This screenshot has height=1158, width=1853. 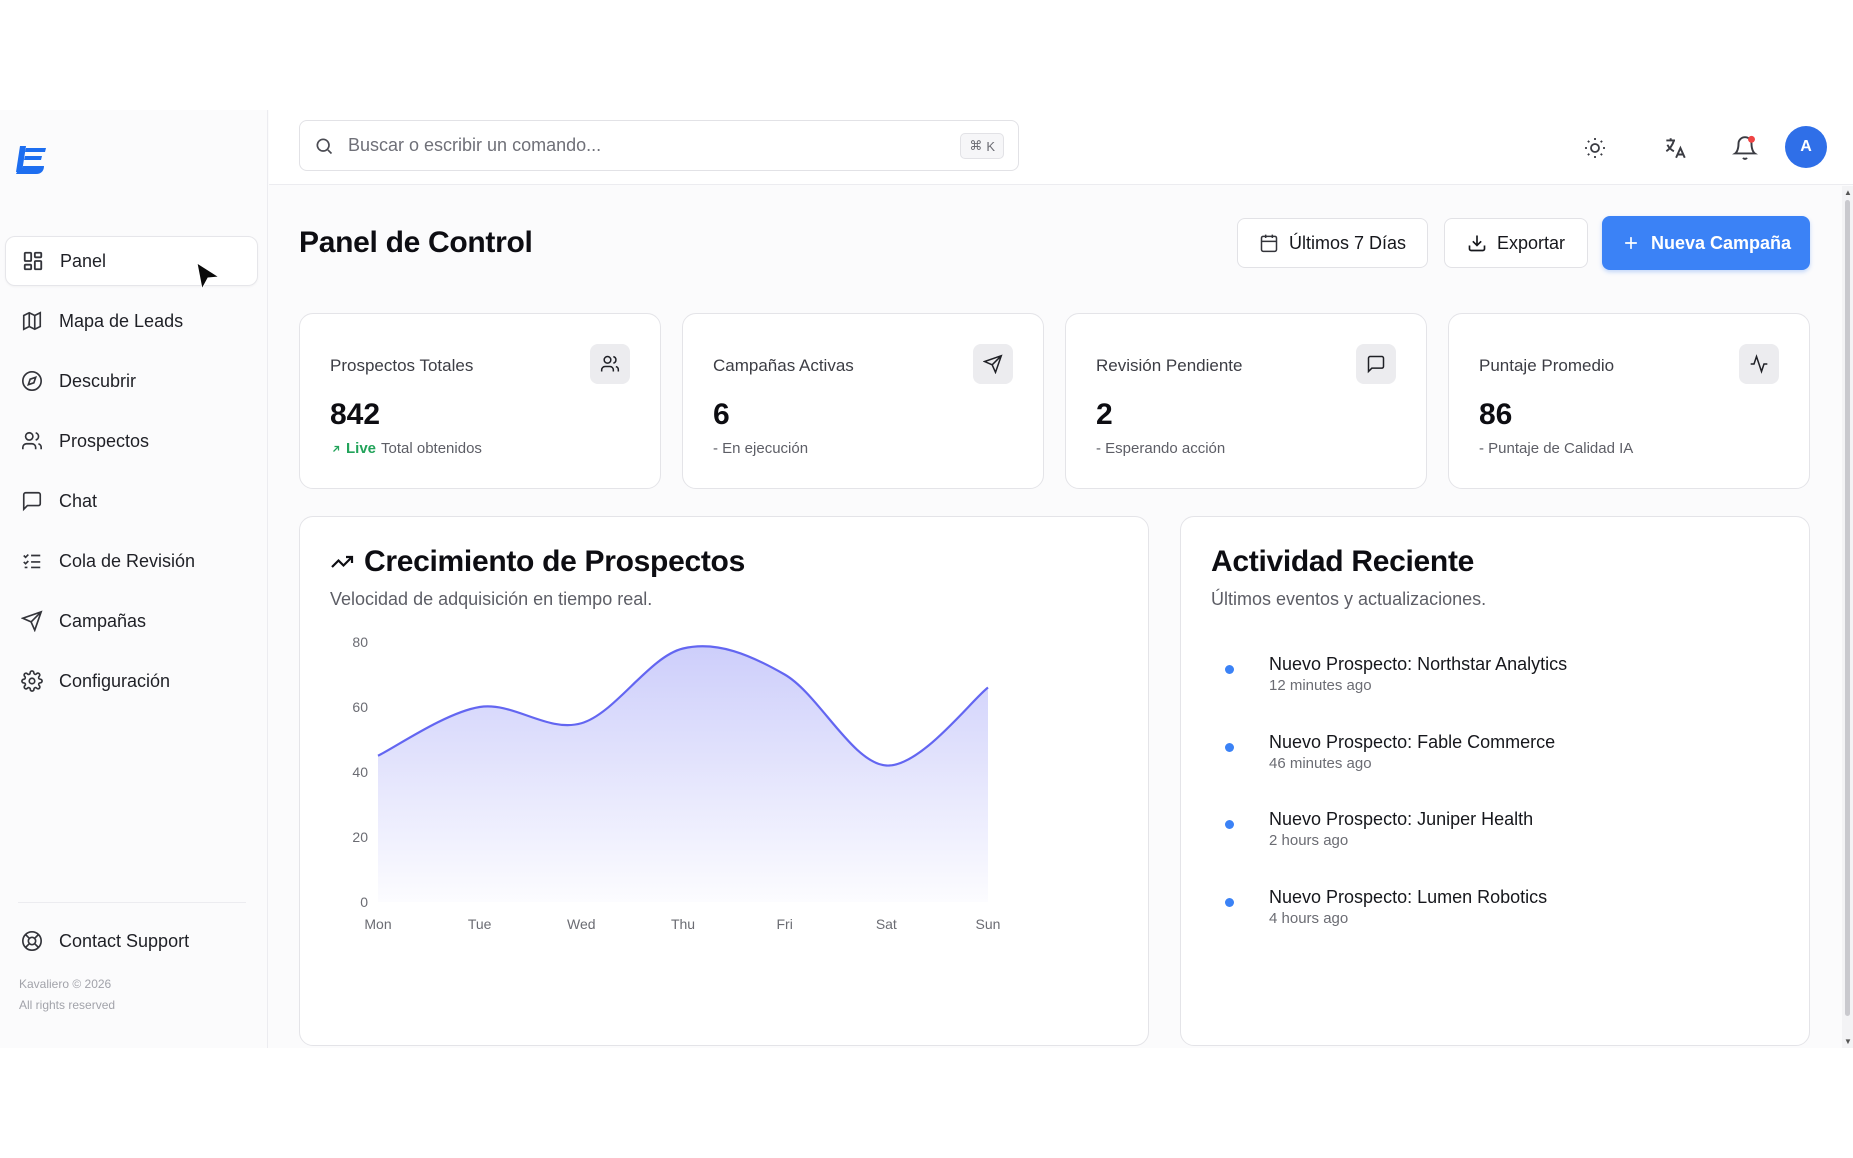 What do you see at coordinates (1309, 918) in the screenshot?
I see `activity-item-time: 4 hours ago` at bounding box center [1309, 918].